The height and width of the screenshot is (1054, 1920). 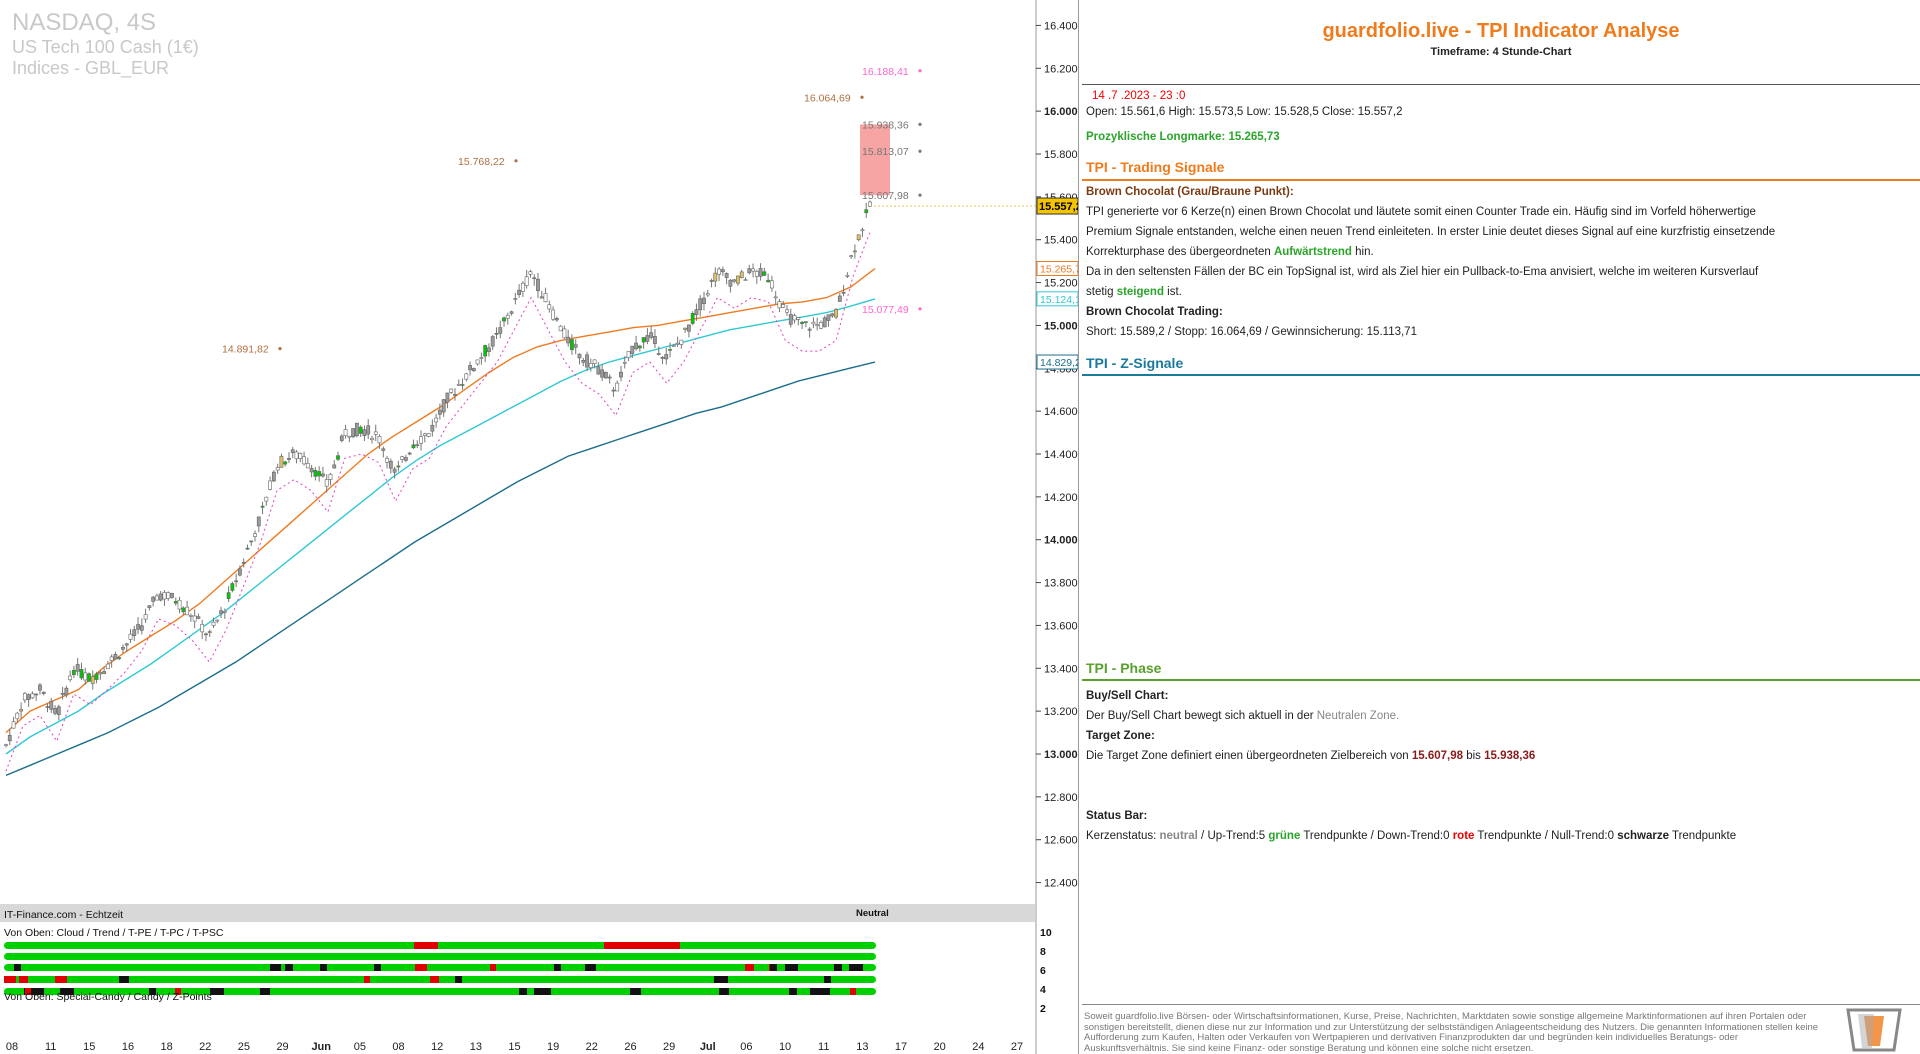 What do you see at coordinates (1043, 1009) in the screenshot?
I see `lower-y-tick: 2` at bounding box center [1043, 1009].